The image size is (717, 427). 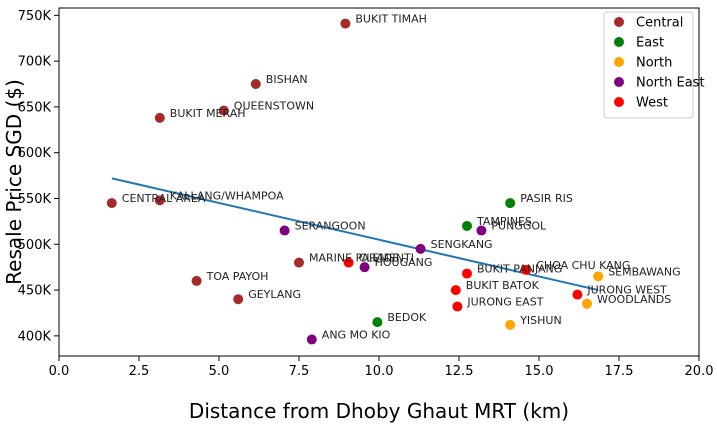 What do you see at coordinates (659, 23) in the screenshot?
I see `legend-label: Central` at bounding box center [659, 23].